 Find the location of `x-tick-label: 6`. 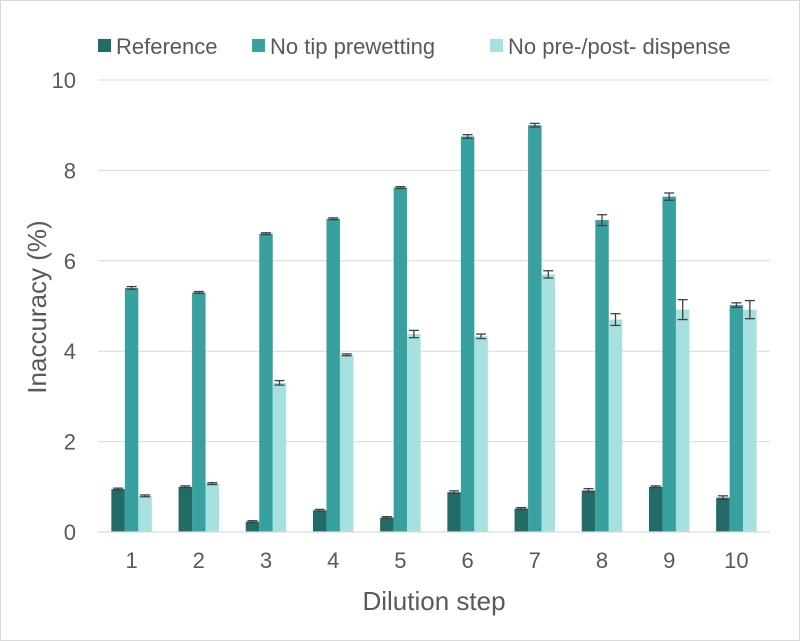

x-tick-label: 6 is located at coordinates (467, 560).